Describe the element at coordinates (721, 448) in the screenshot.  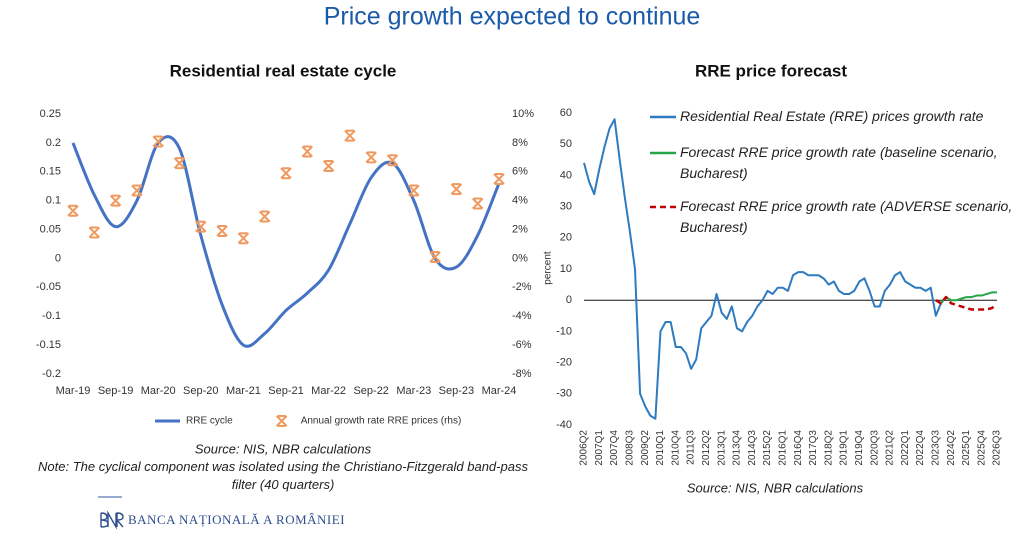
I see `x-tick-label: 2013Q1` at that location.